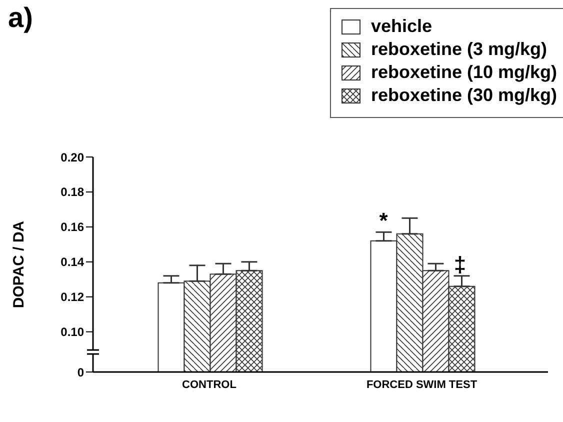 This screenshot has width=563, height=422. What do you see at coordinates (209, 384) in the screenshot?
I see `x-tick-label: CONTROL` at bounding box center [209, 384].